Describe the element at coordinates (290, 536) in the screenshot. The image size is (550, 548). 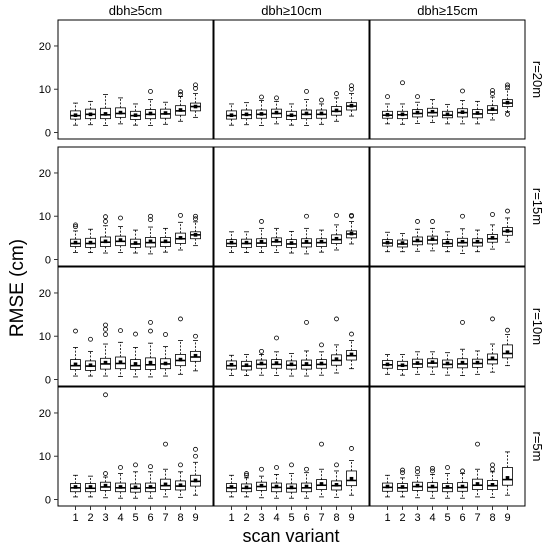
I see `x-axis-label: scan variant` at that location.